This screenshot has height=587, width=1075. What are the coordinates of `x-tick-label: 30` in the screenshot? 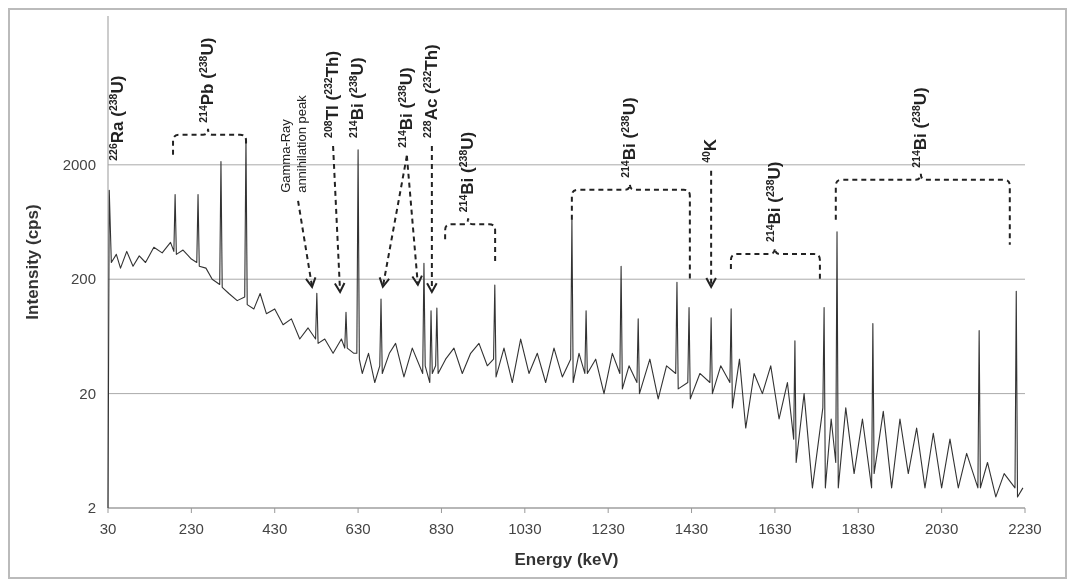 It's located at (108, 528).